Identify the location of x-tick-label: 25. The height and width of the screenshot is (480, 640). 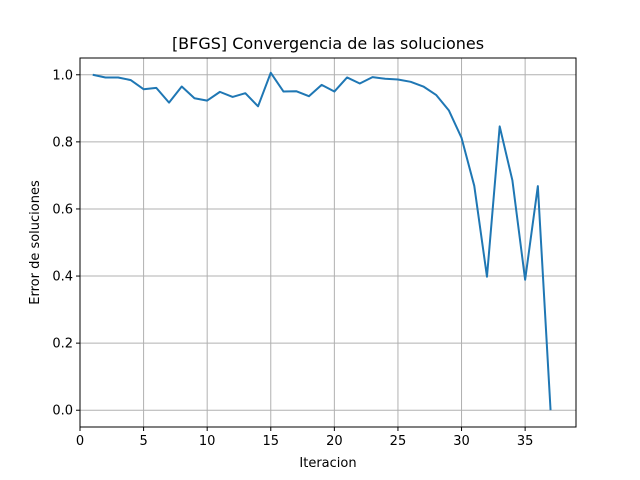
(398, 441).